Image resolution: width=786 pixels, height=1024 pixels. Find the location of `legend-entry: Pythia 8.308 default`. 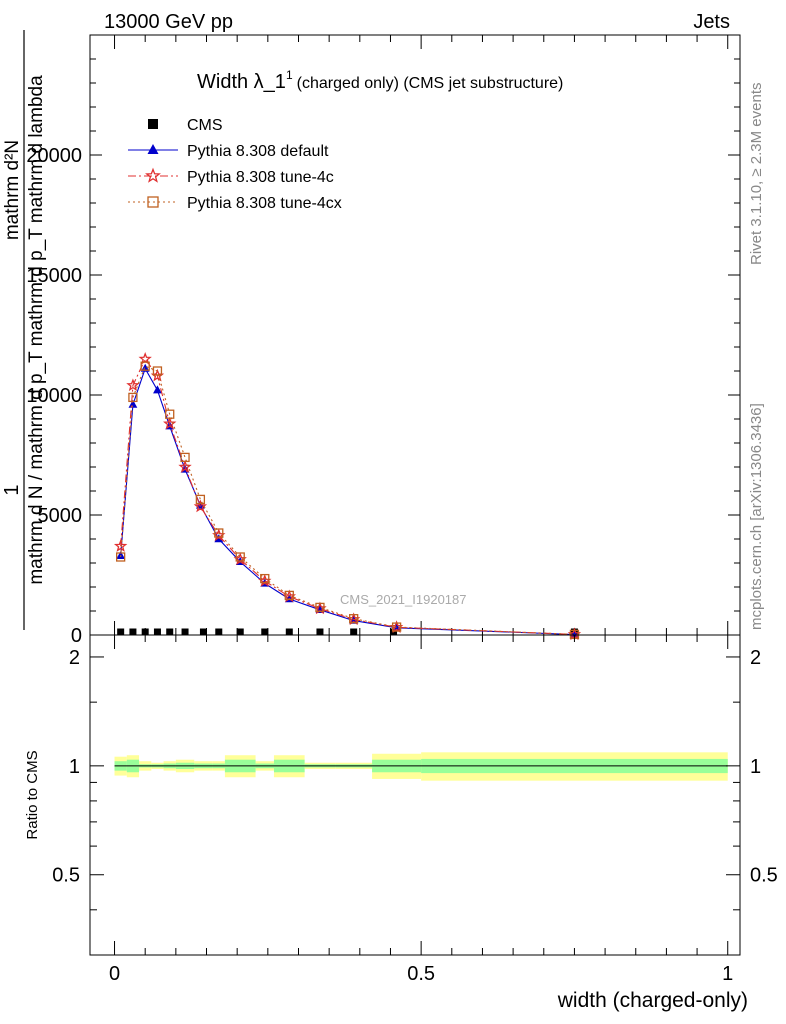

legend-entry: Pythia 8.308 default is located at coordinates (228, 151).